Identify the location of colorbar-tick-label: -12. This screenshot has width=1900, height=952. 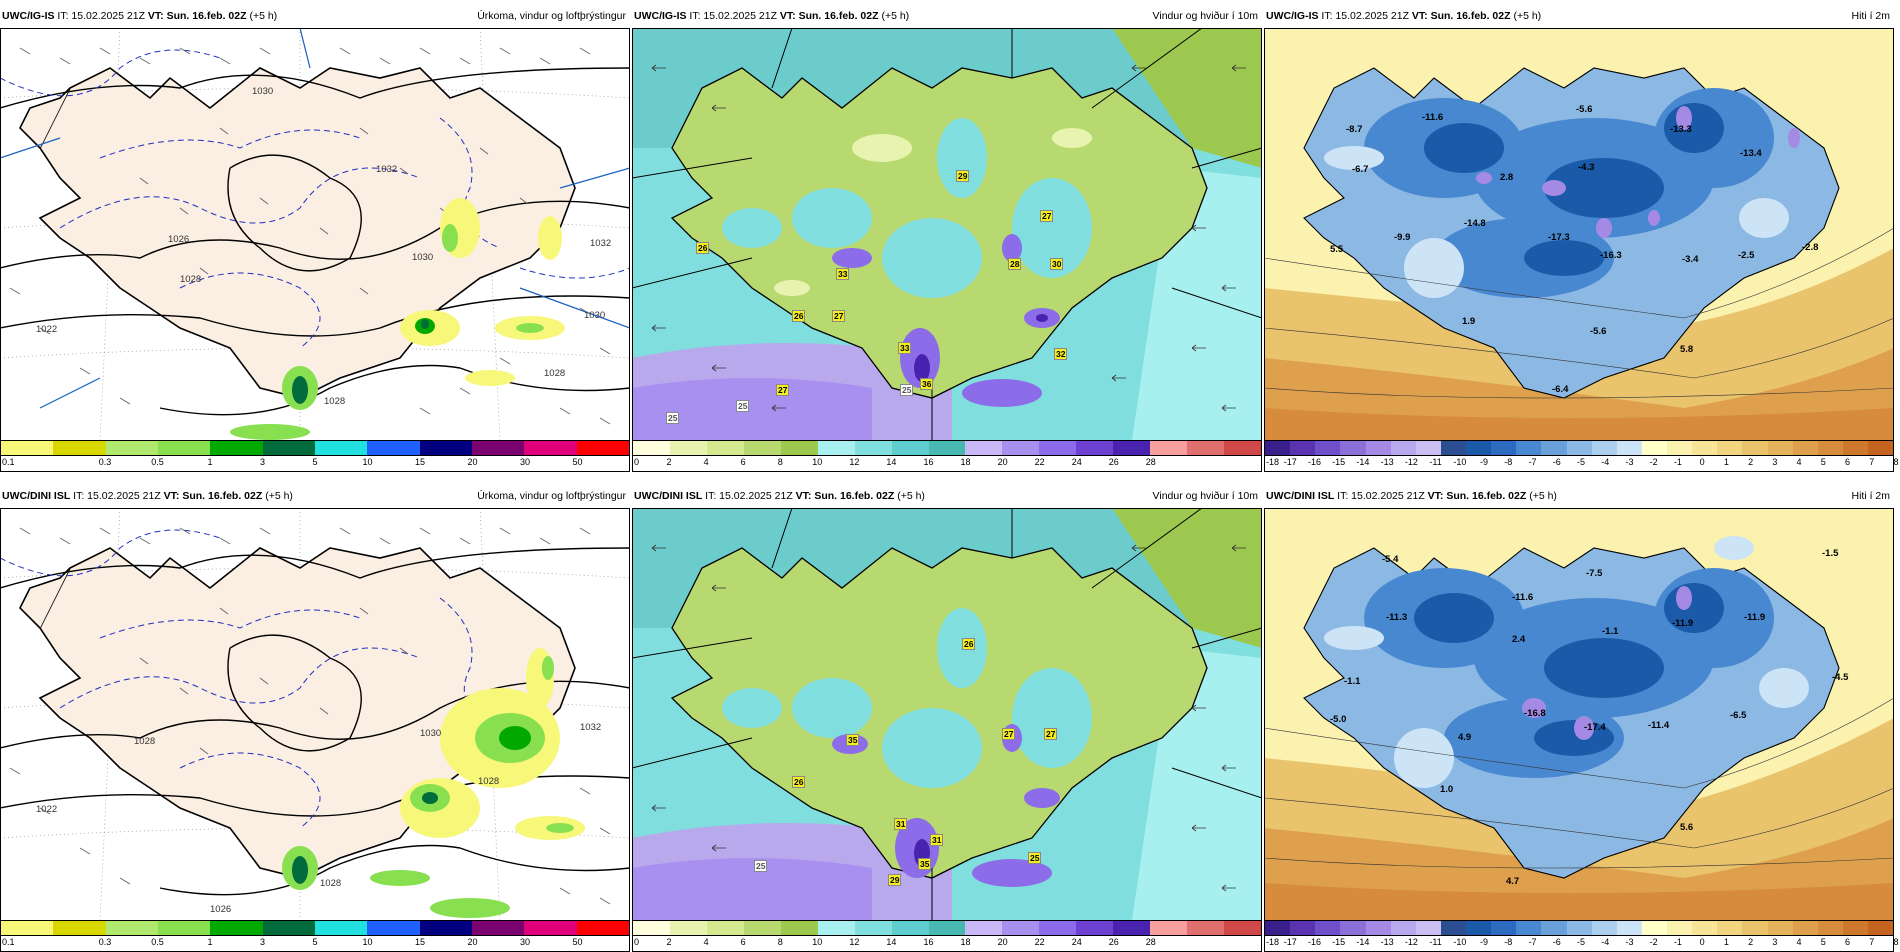
(1411, 462).